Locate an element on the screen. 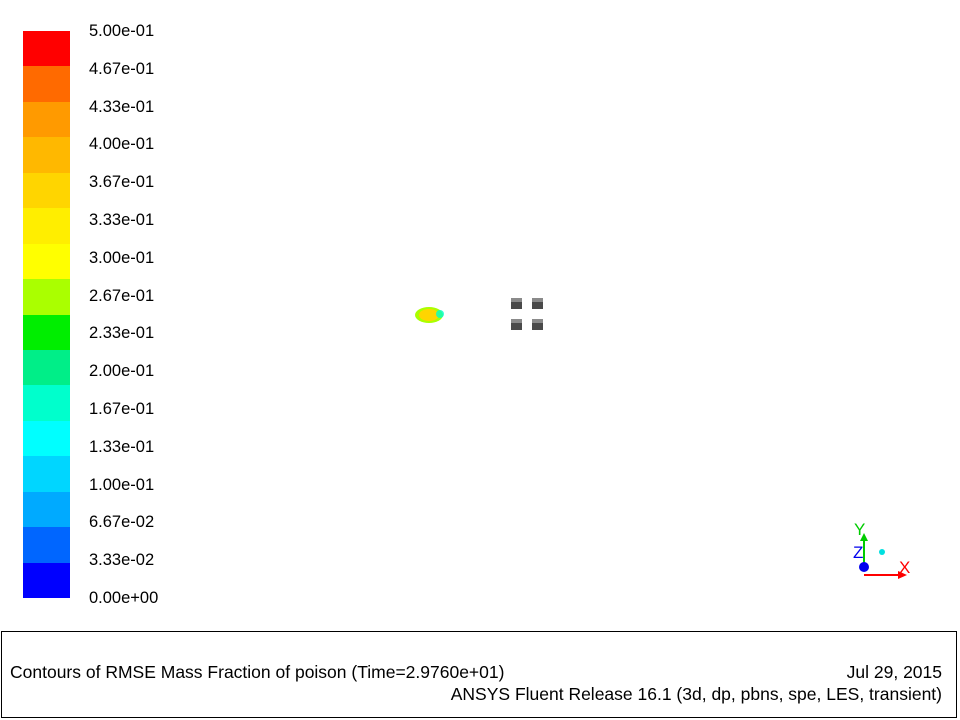  colormap-tick-label: 2.67e-01 is located at coordinates (122, 295).